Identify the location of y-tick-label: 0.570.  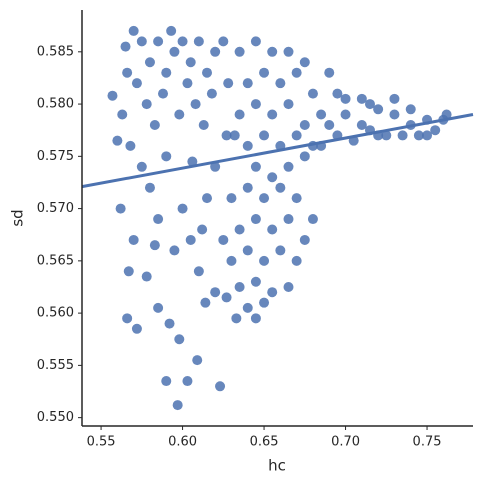
(55, 208).